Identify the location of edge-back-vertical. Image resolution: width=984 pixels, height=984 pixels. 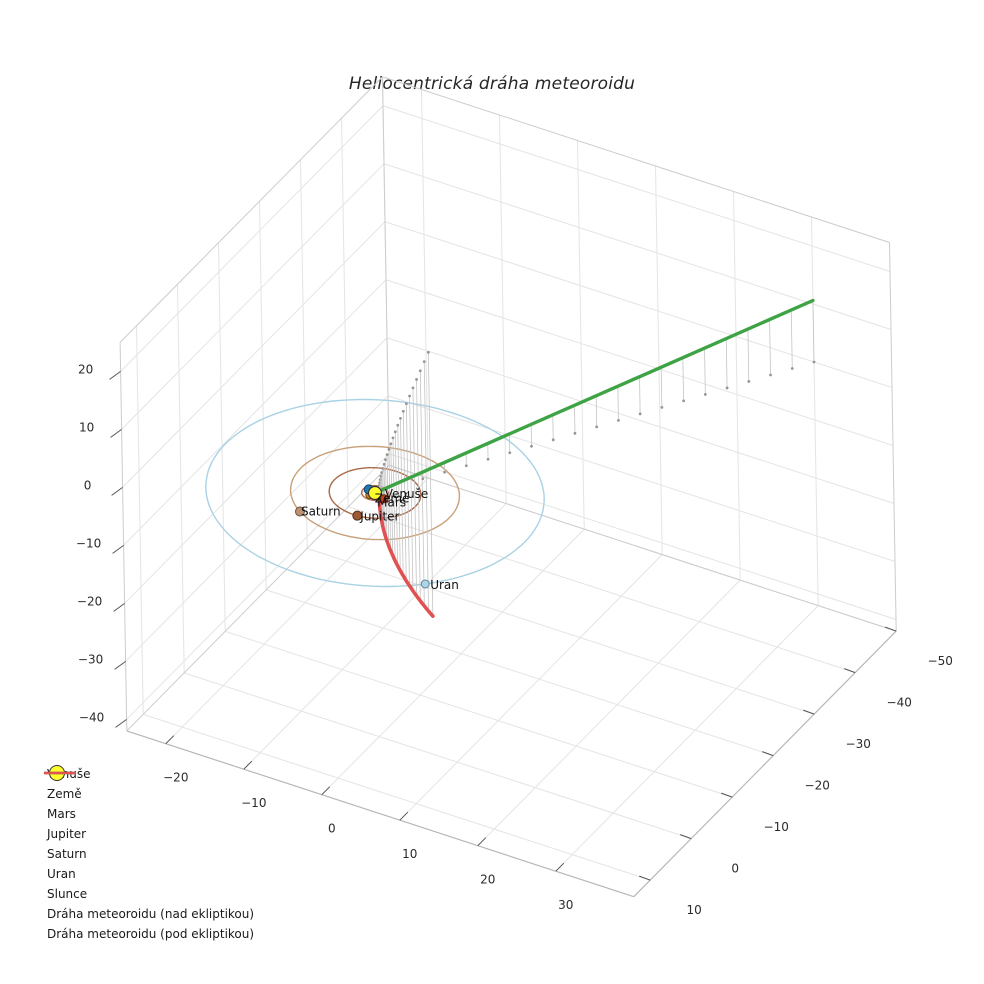
(386, 271).